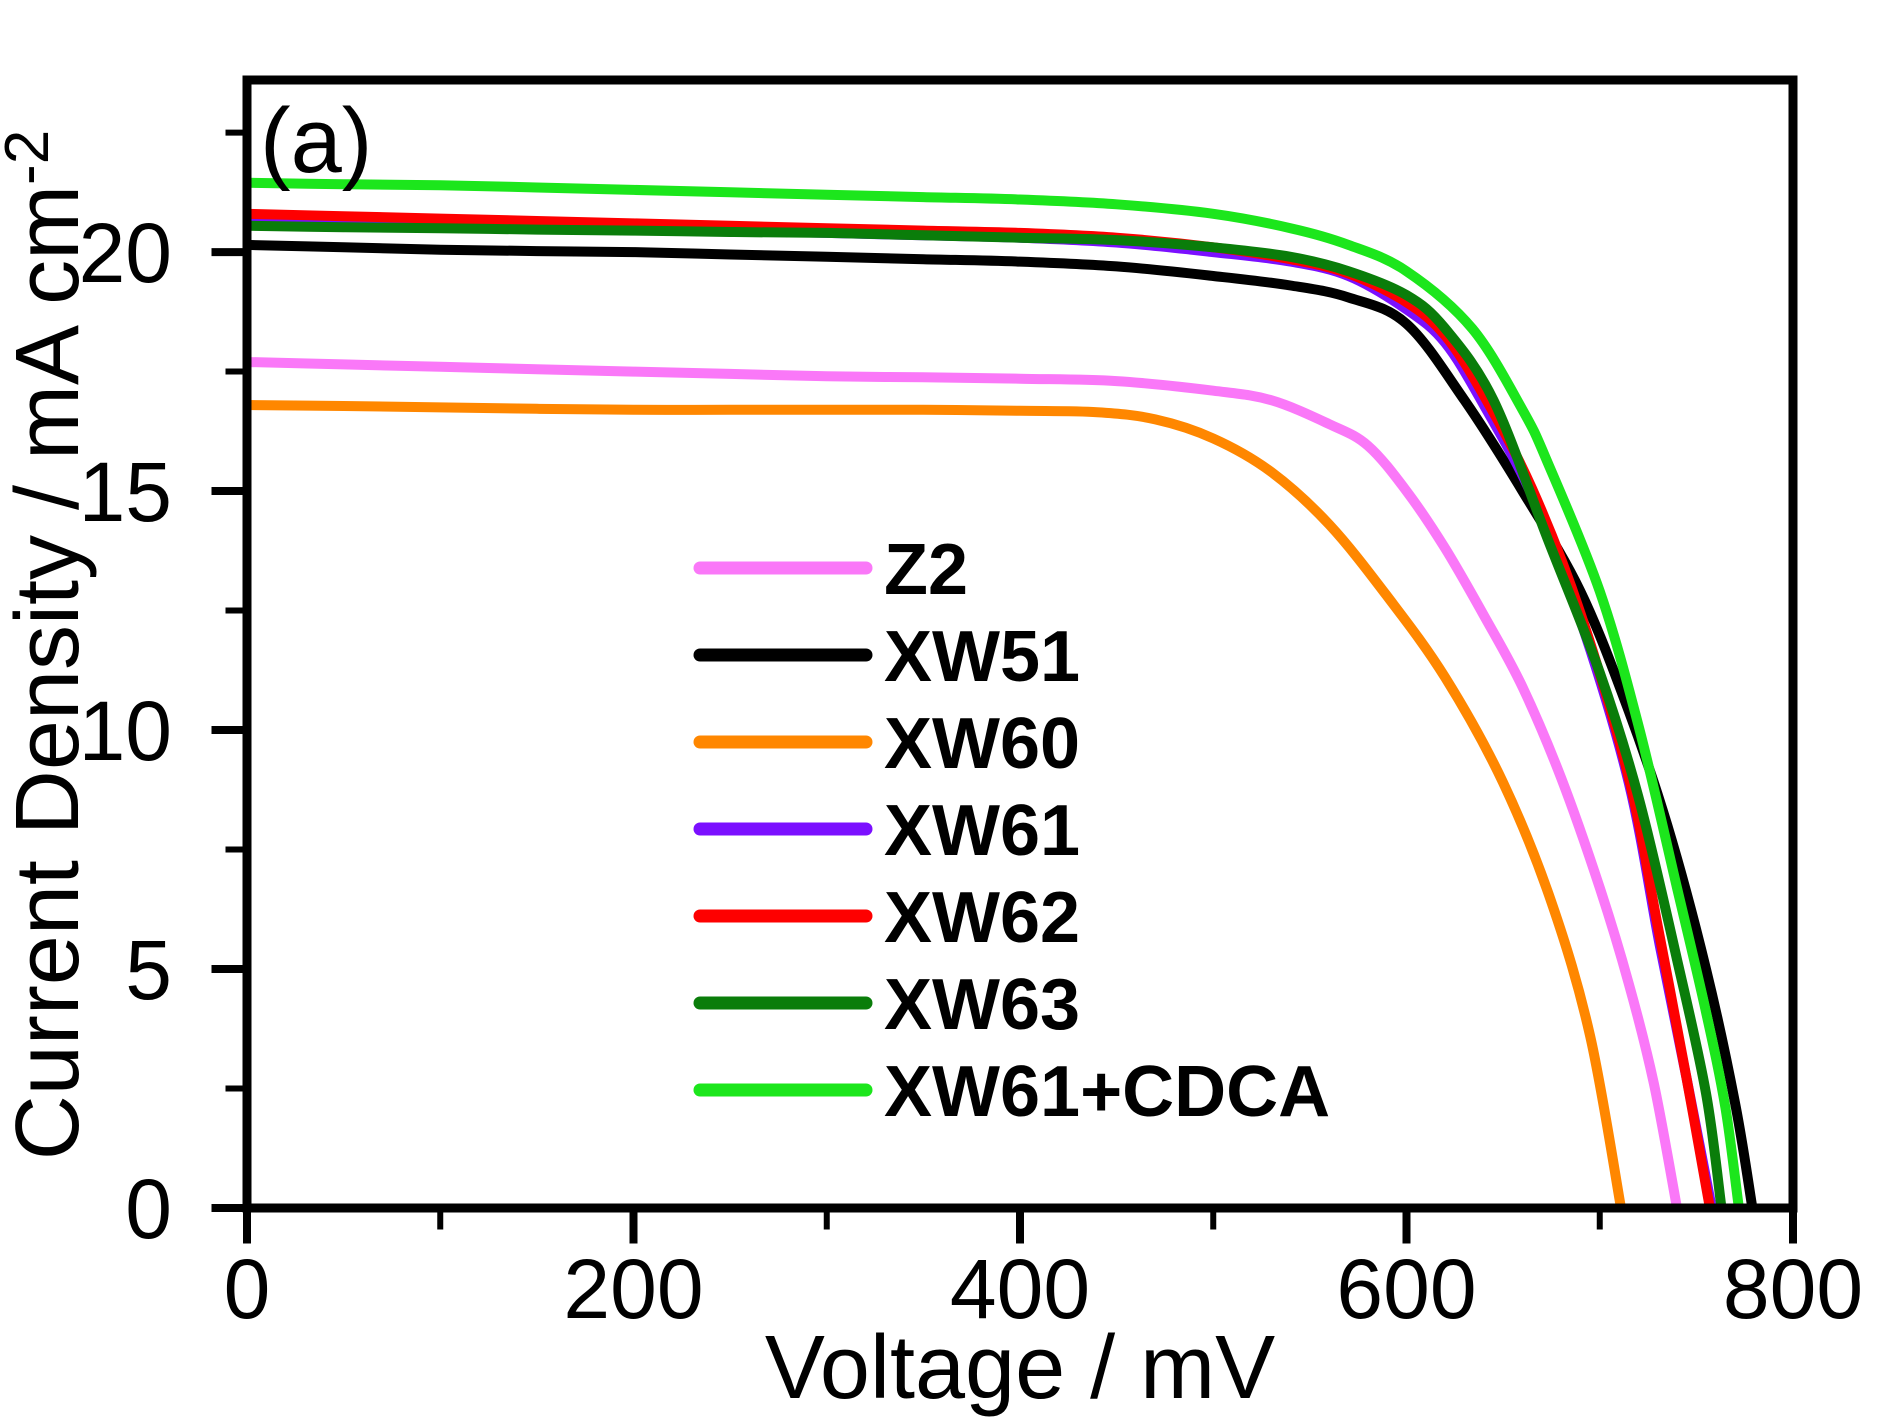  What do you see at coordinates (982, 831) in the screenshot?
I see `legend-label: XW61` at bounding box center [982, 831].